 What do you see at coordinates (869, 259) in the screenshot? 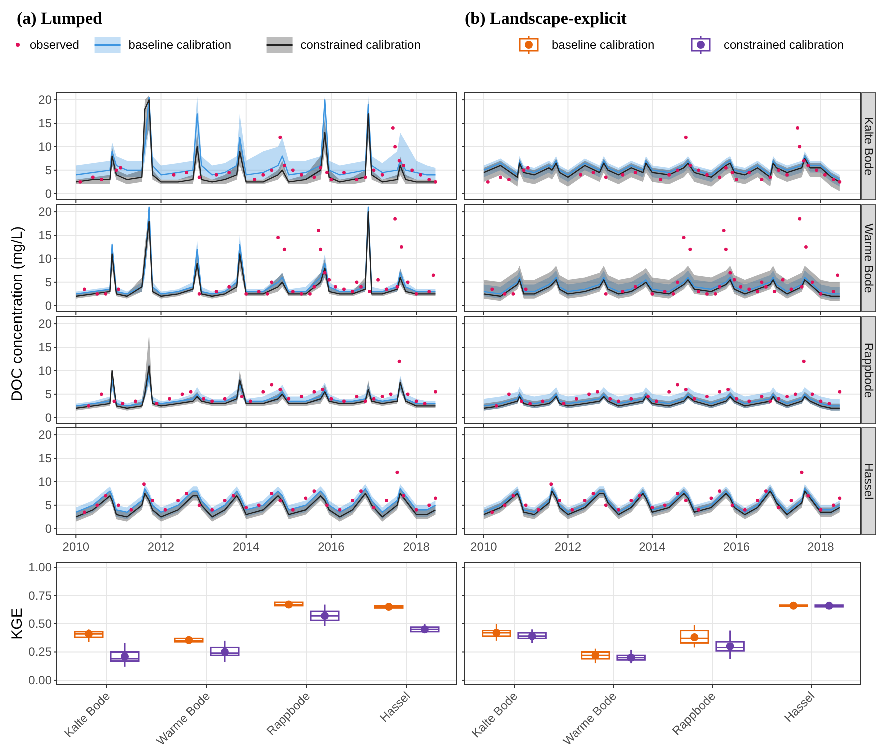
I see `text: Warme Bode` at bounding box center [869, 259].